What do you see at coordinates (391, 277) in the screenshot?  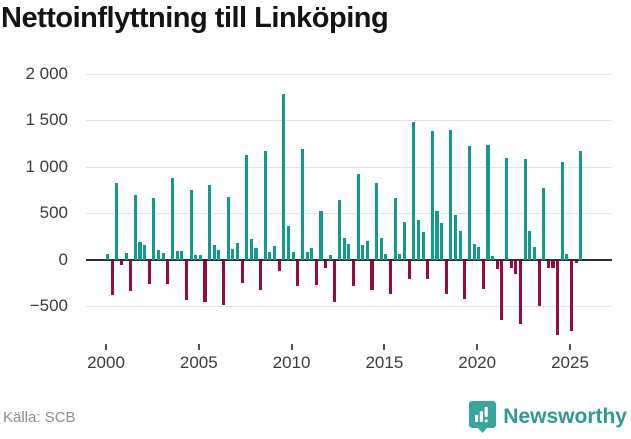 I see `bar-2015-Q2` at bounding box center [391, 277].